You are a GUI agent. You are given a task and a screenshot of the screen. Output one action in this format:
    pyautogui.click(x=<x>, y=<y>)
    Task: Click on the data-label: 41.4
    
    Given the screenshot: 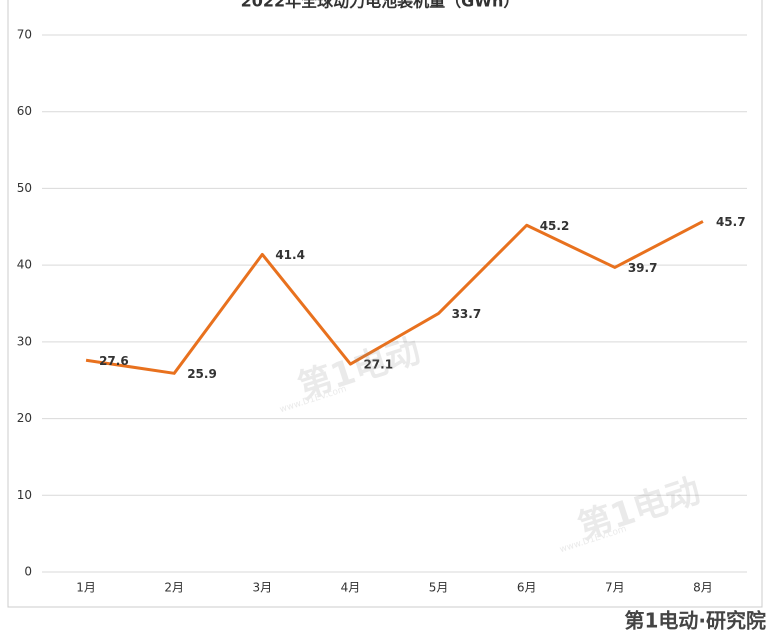 What is the action you would take?
    pyautogui.click(x=290, y=255)
    